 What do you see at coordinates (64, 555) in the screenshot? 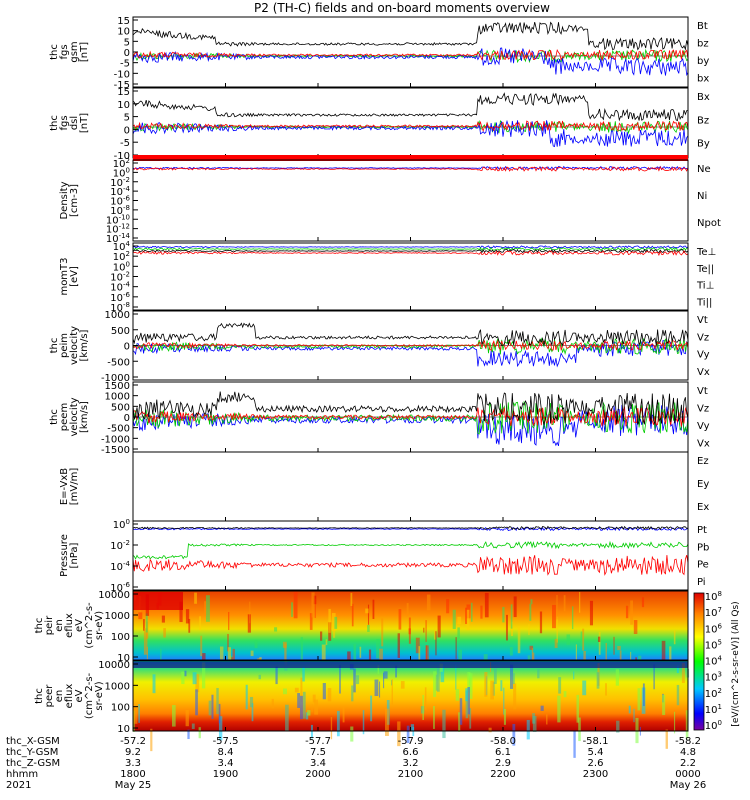
I see `y-axis-label: Pressure` at bounding box center [64, 555].